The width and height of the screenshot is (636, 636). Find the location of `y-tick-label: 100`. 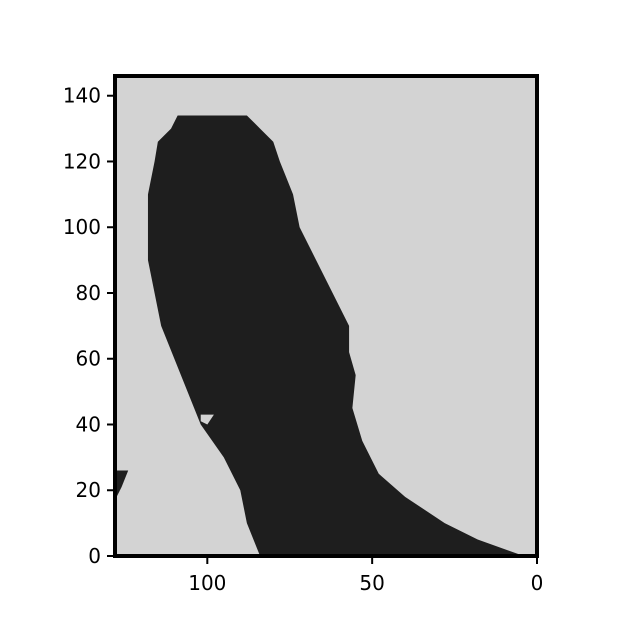

y-tick-label: 100 is located at coordinates (82, 227).